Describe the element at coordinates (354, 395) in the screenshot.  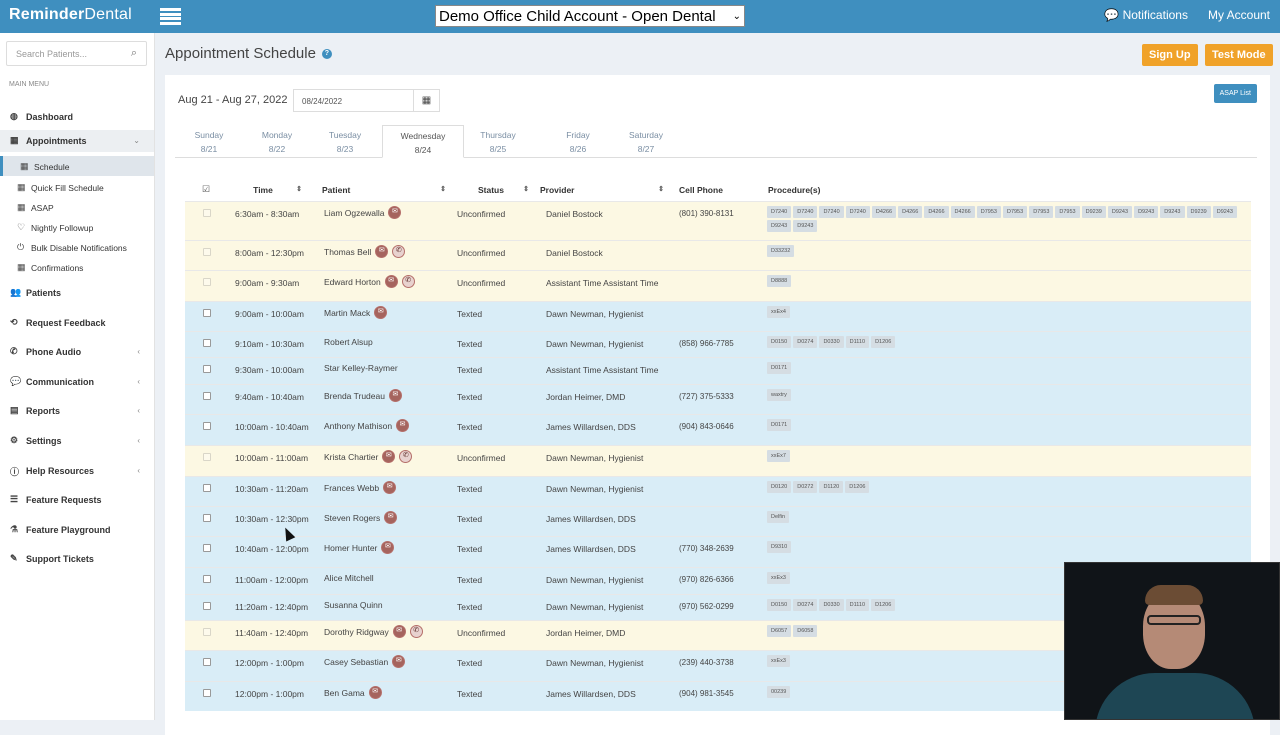
I see `patient-name: Brenda Trudeau` at that location.